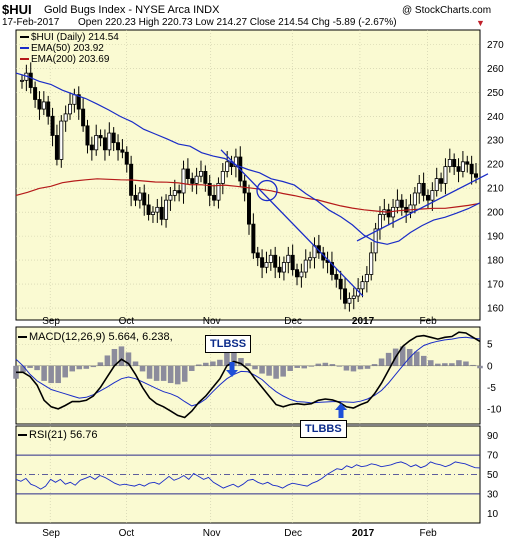 Image resolution: width=520 pixels, height=545 pixels. What do you see at coordinates (132, 10) in the screenshot?
I see `index-name: Gold Bugs Index - NYSE Arca INDX` at bounding box center [132, 10].